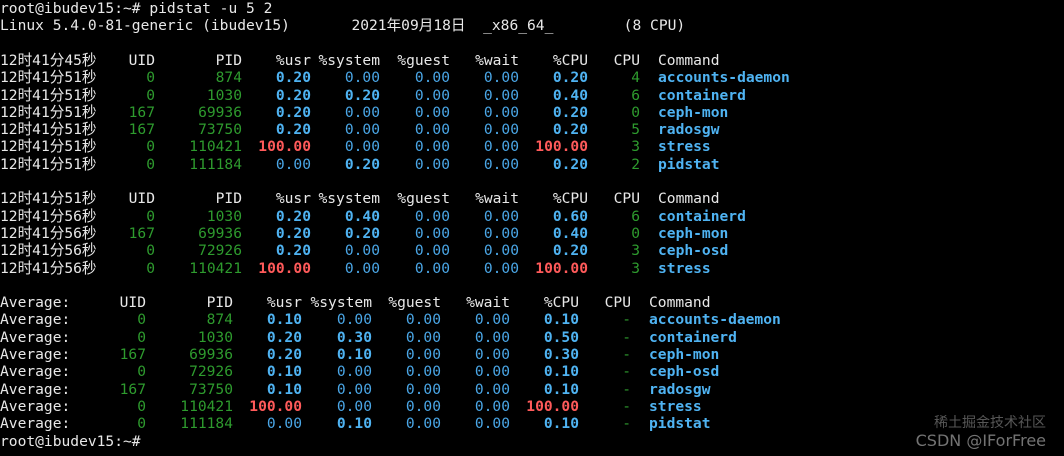 The width and height of the screenshot is (1064, 456). Describe the element at coordinates (635, 147) in the screenshot. I see `row-cpu: 3` at that location.